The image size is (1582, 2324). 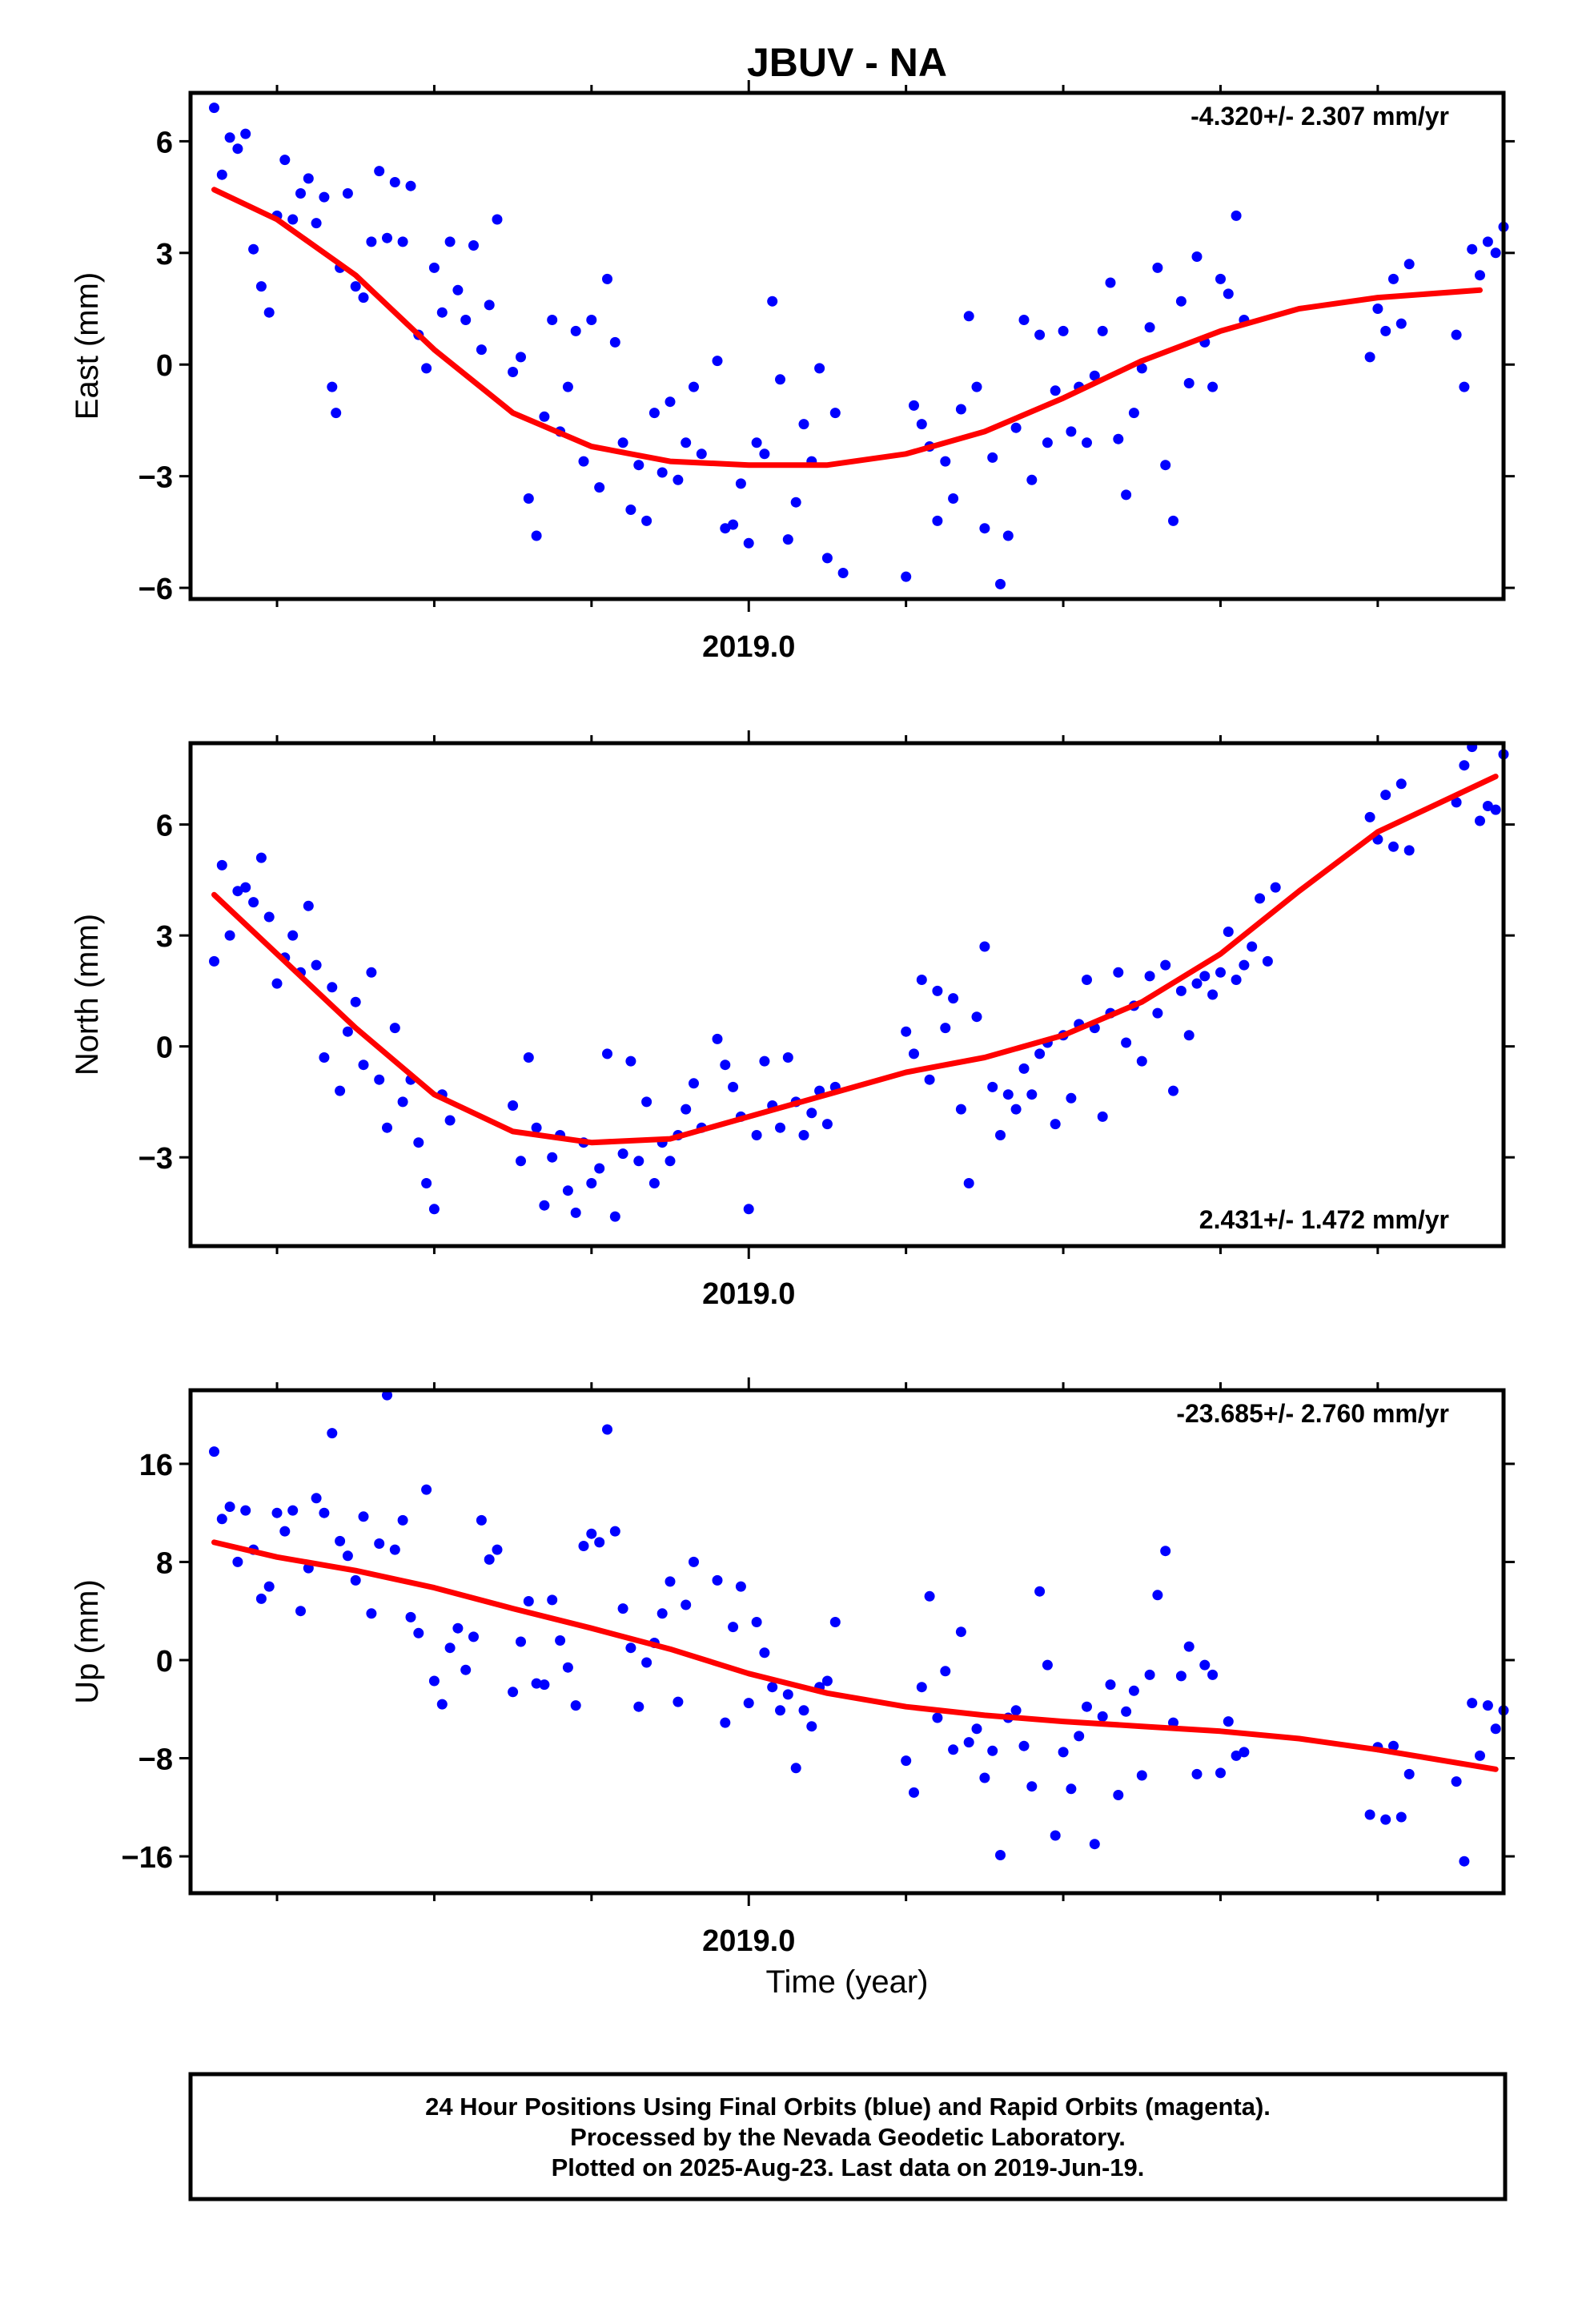 What do you see at coordinates (847, 62) in the screenshot?
I see `figure-title: JBUV - NA` at bounding box center [847, 62].